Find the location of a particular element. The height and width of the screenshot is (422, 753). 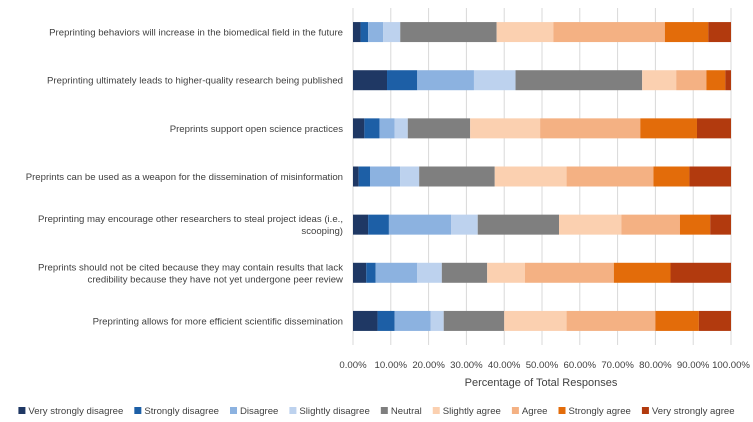

legend-label: Slightly disagree is located at coordinates (334, 411).